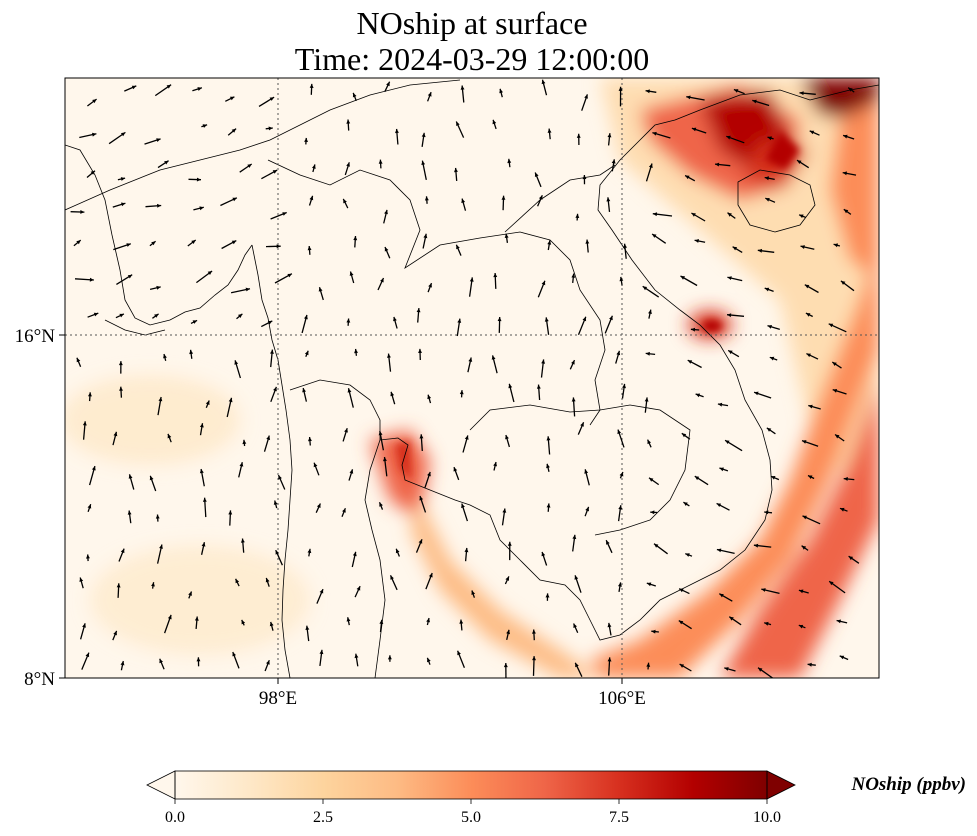 The width and height of the screenshot is (977, 836). Describe the element at coordinates (472, 59) in the screenshot. I see `map-subtitle-time: Time: 2024-03-29 12:00:00` at that location.